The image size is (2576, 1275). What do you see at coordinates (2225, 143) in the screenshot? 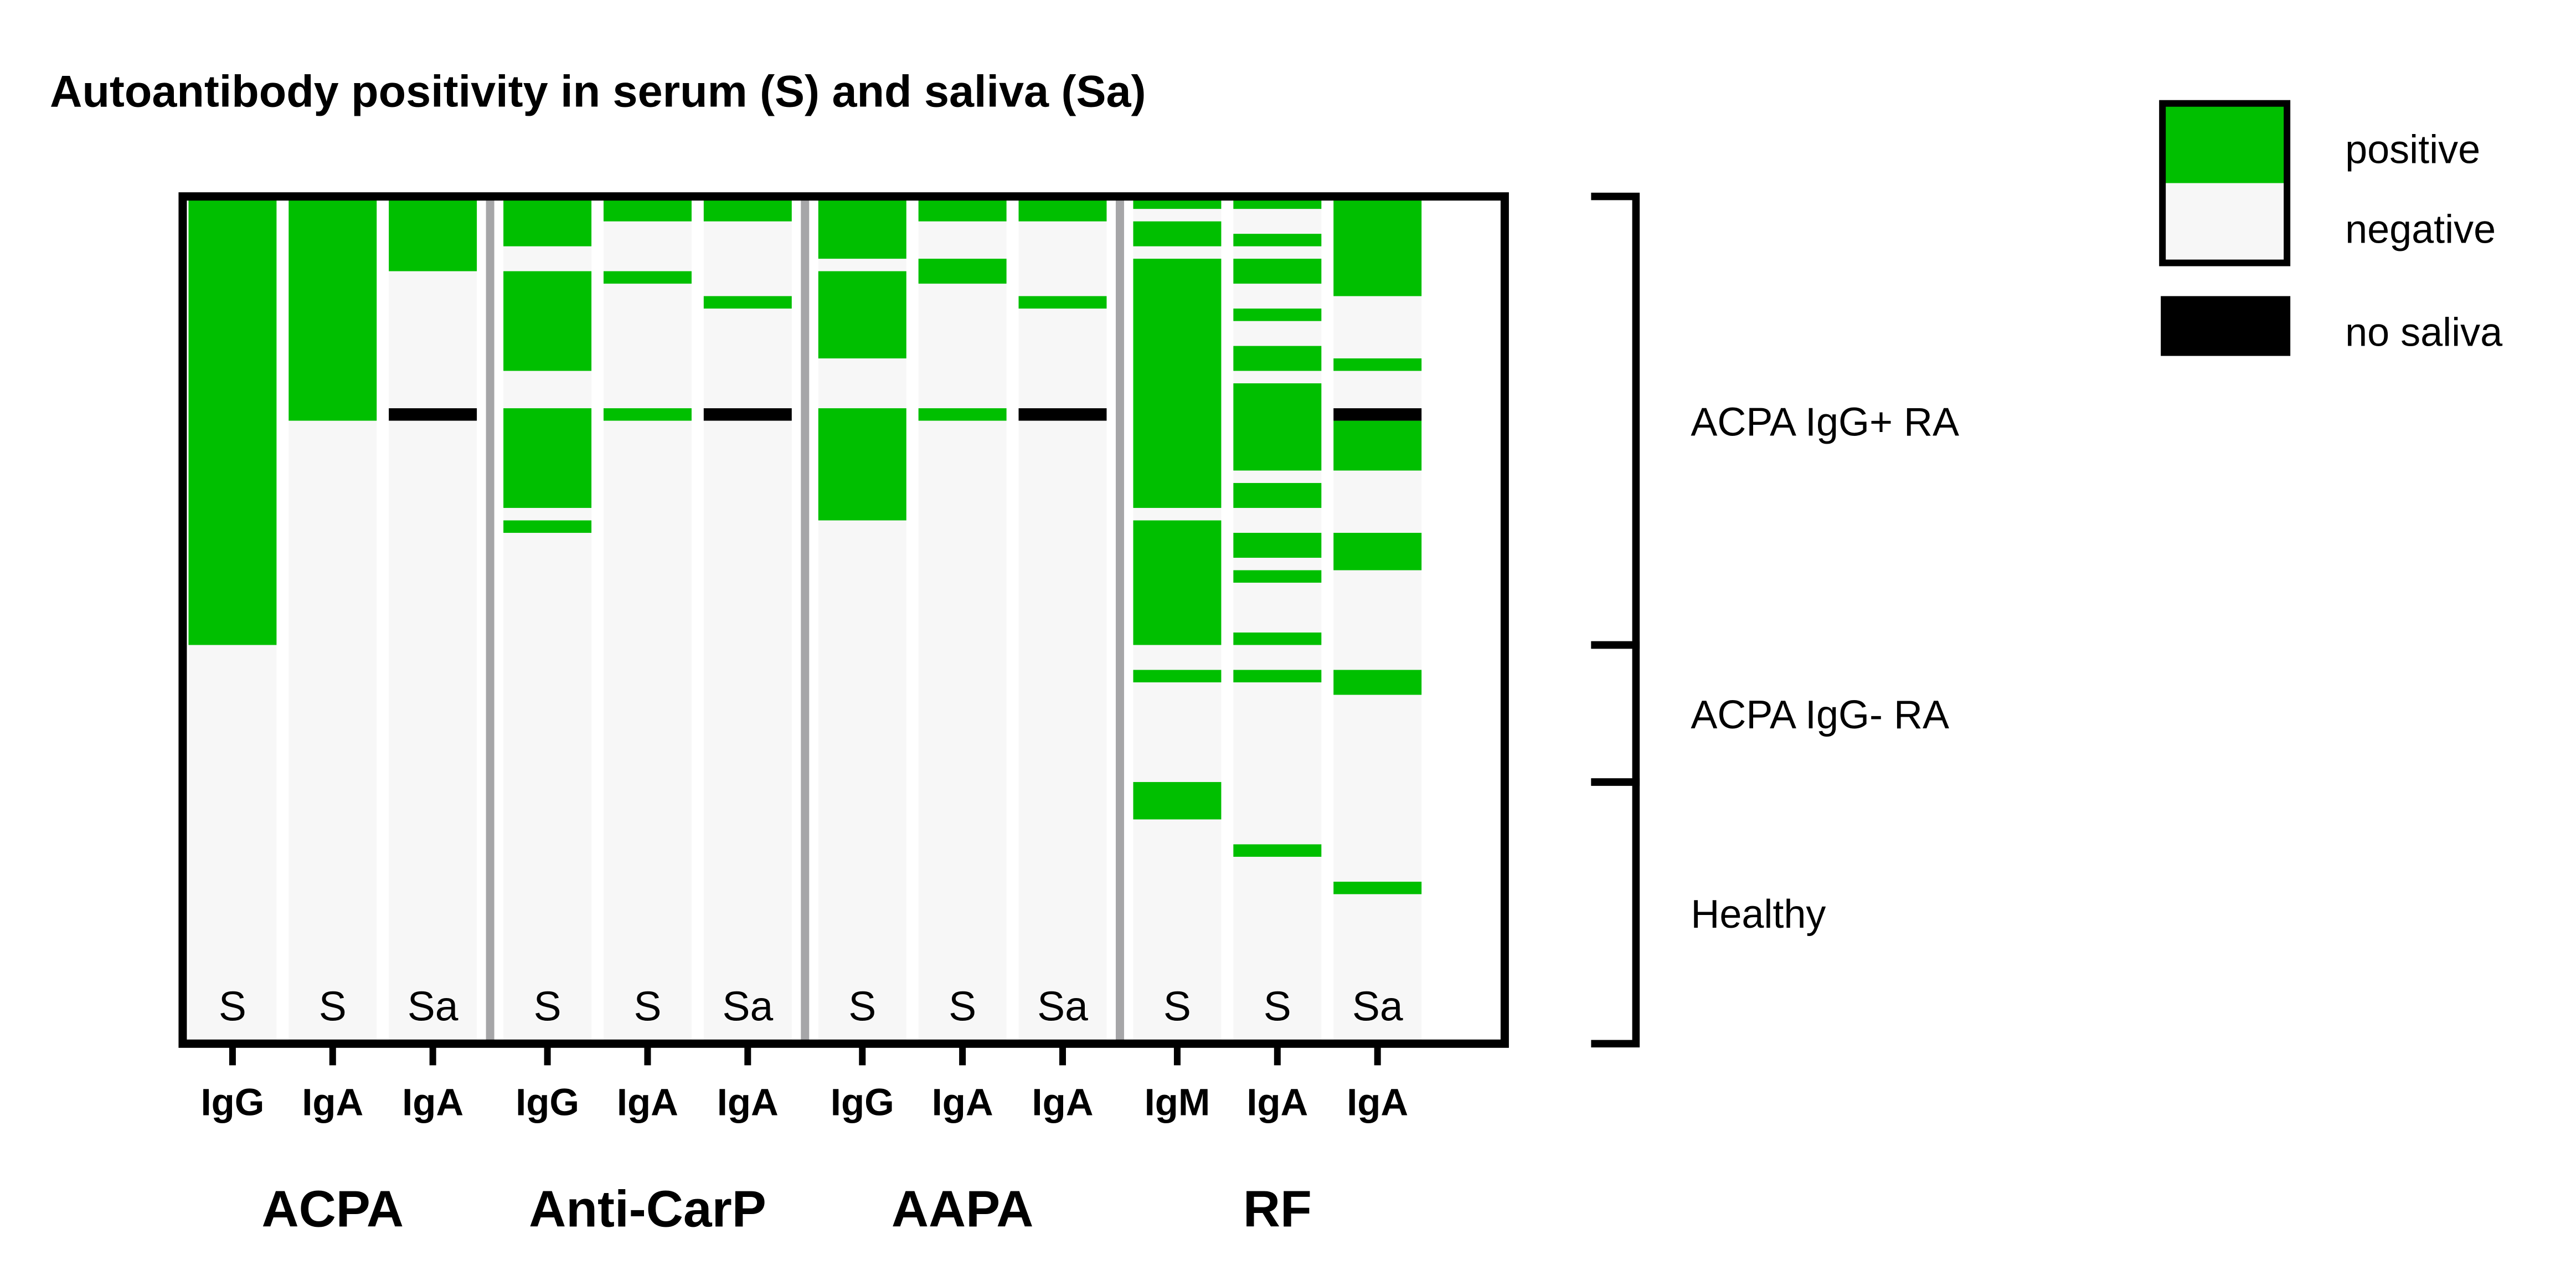
I see `legend-positive-swatch` at bounding box center [2225, 143].